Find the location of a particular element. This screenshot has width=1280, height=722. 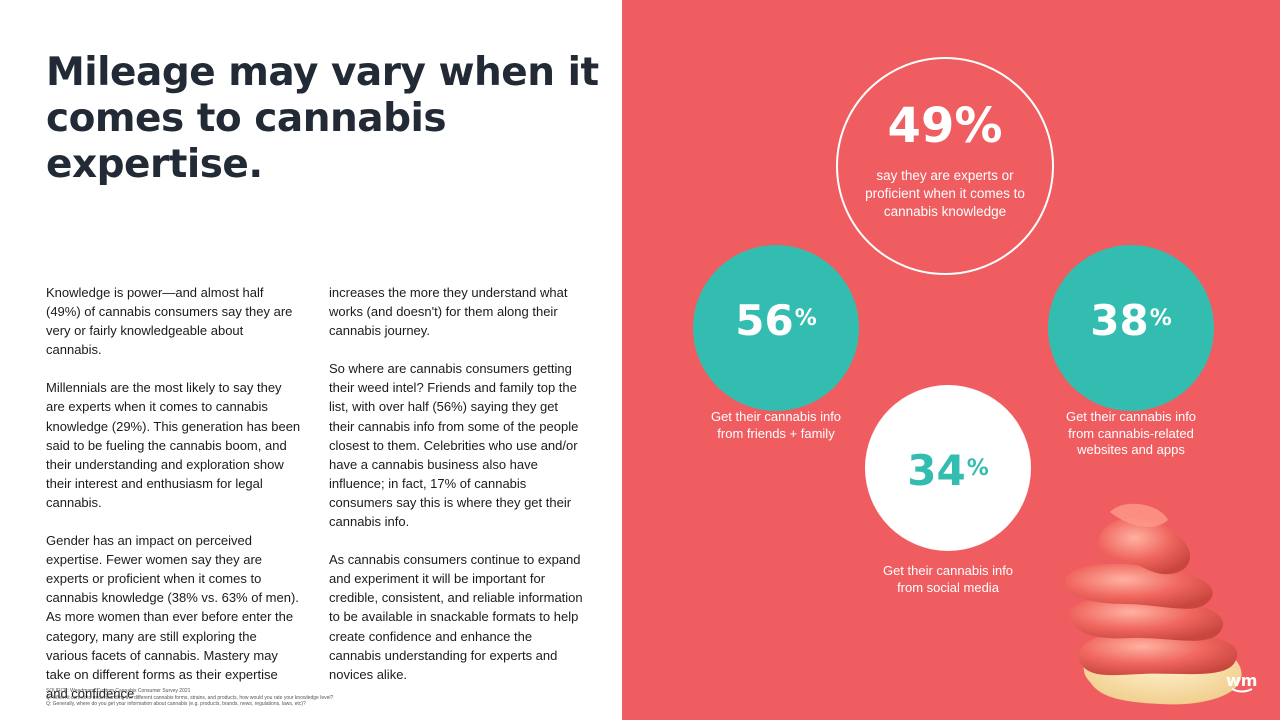

wm-logo: wm is located at coordinates (1241, 682).